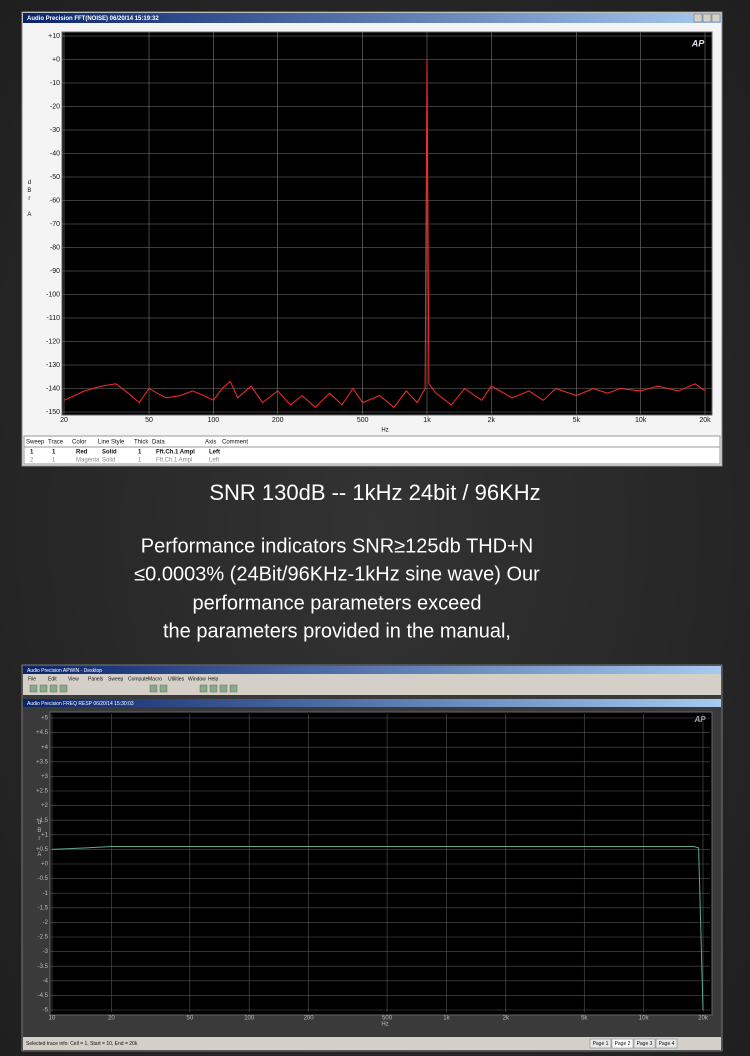  I want to click on x-tick-label: 2k, so click(506, 1019).